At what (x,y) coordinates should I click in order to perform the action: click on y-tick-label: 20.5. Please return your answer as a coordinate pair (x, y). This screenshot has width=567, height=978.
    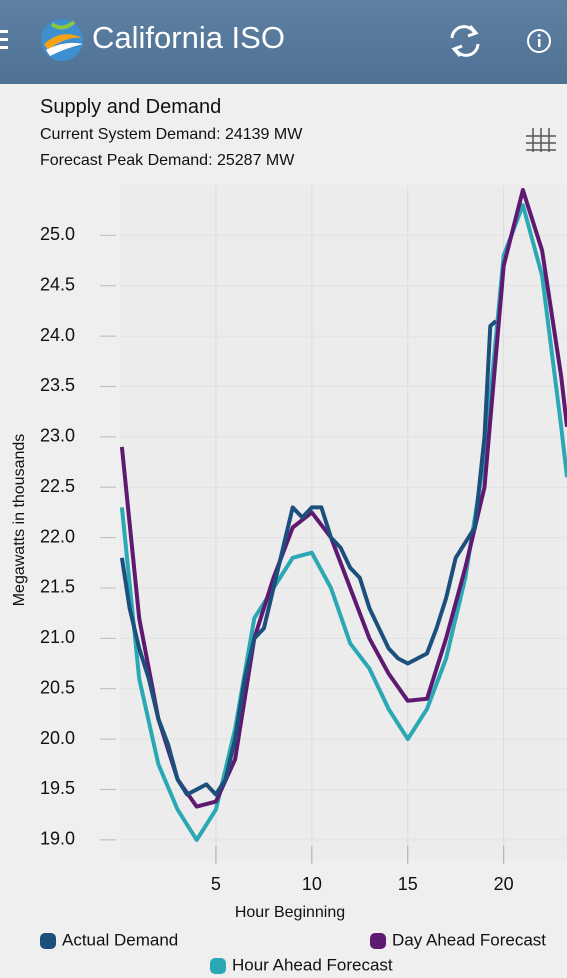
    Looking at the image, I should click on (57, 687).